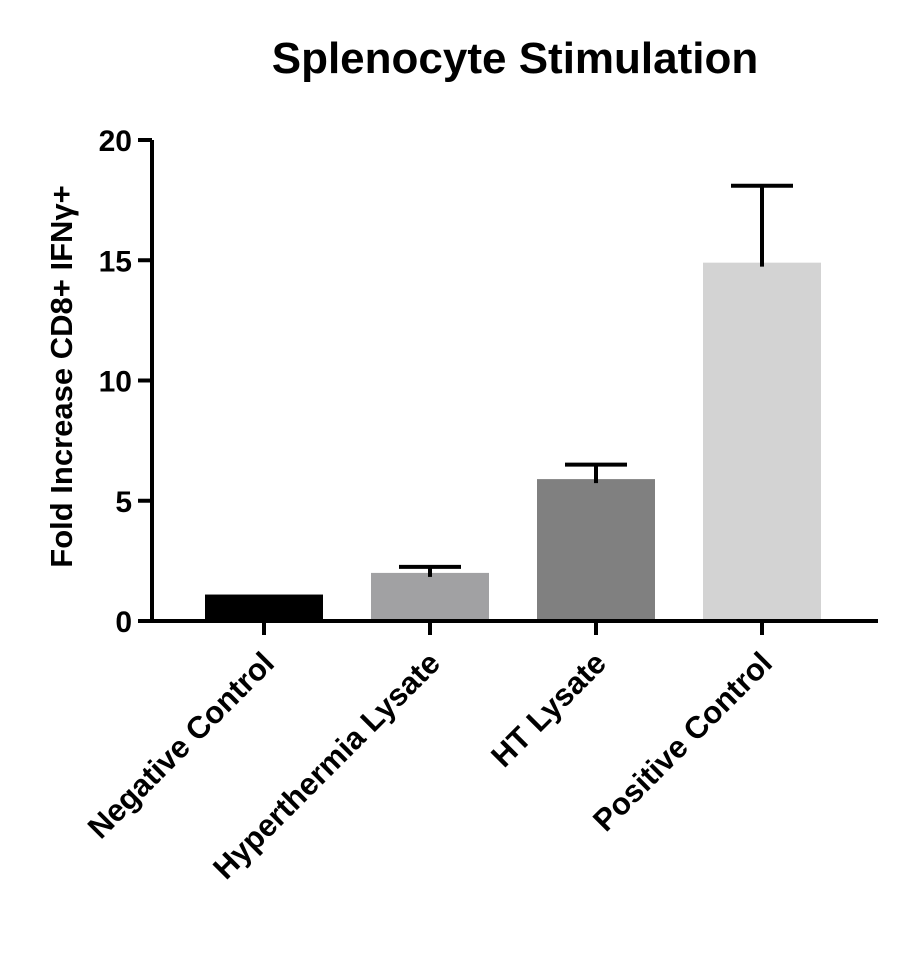  Describe the element at coordinates (548, 709) in the screenshot. I see `x-tick-label: HT Lysate` at that location.